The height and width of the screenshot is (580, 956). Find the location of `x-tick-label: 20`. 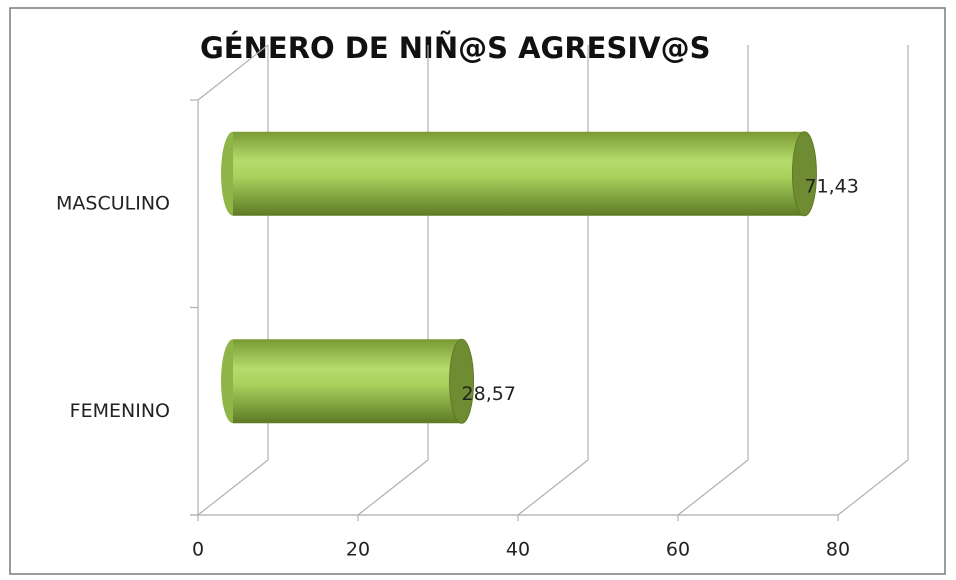

x-tick-label: 20 is located at coordinates (358, 550).